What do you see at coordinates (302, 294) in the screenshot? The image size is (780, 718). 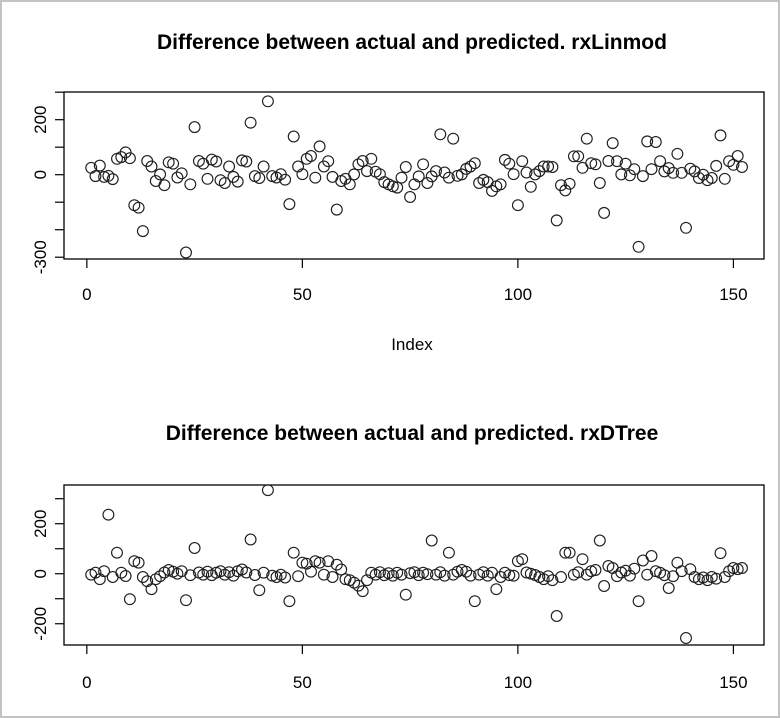 I see `x-tick-label: 50` at bounding box center [302, 294].